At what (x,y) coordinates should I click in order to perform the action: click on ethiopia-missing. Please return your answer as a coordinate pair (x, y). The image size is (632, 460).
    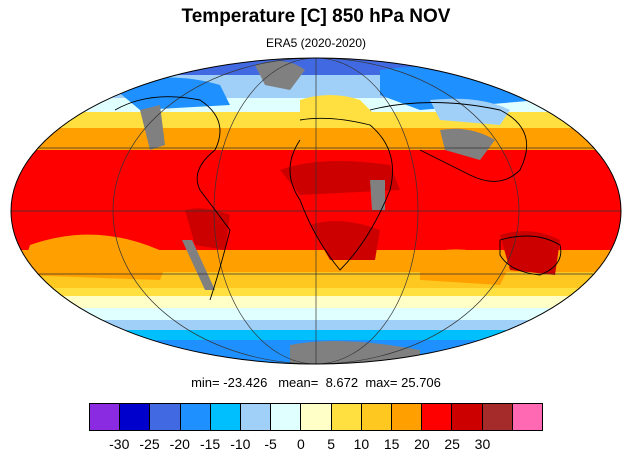
    Looking at the image, I should click on (377, 195).